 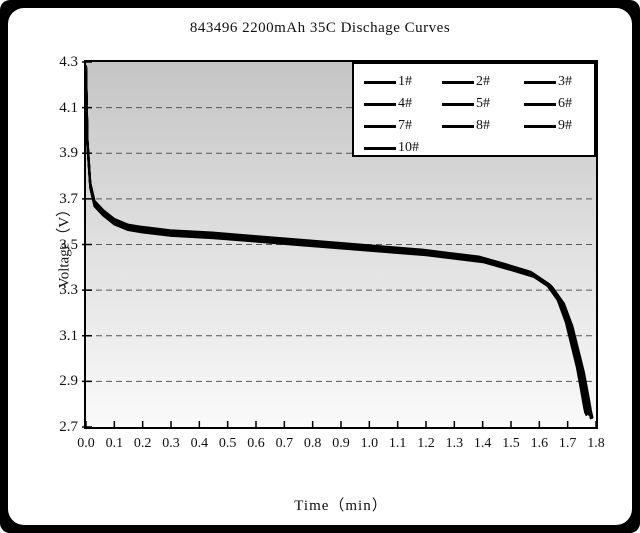 I want to click on x-tick-label: 0.9, so click(x=341, y=443).